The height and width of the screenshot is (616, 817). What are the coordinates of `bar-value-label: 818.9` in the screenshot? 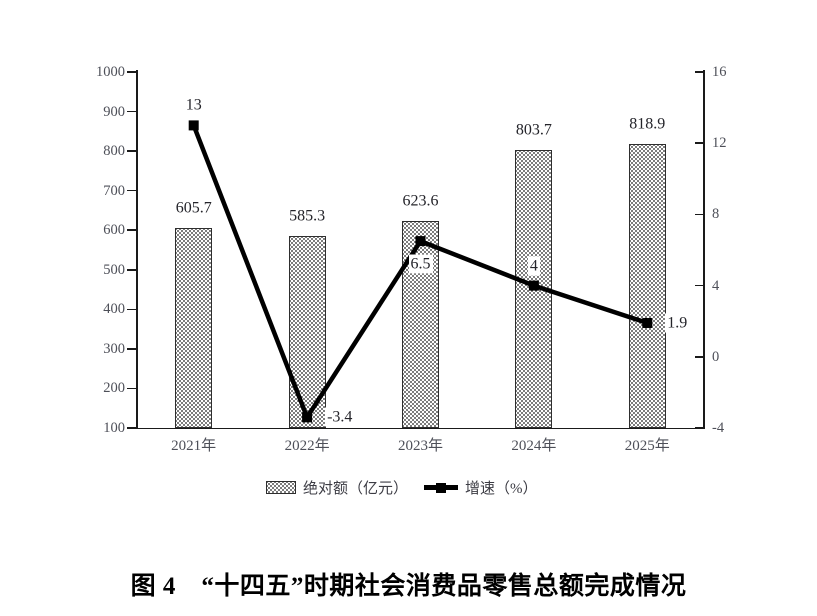 It's located at (647, 124).